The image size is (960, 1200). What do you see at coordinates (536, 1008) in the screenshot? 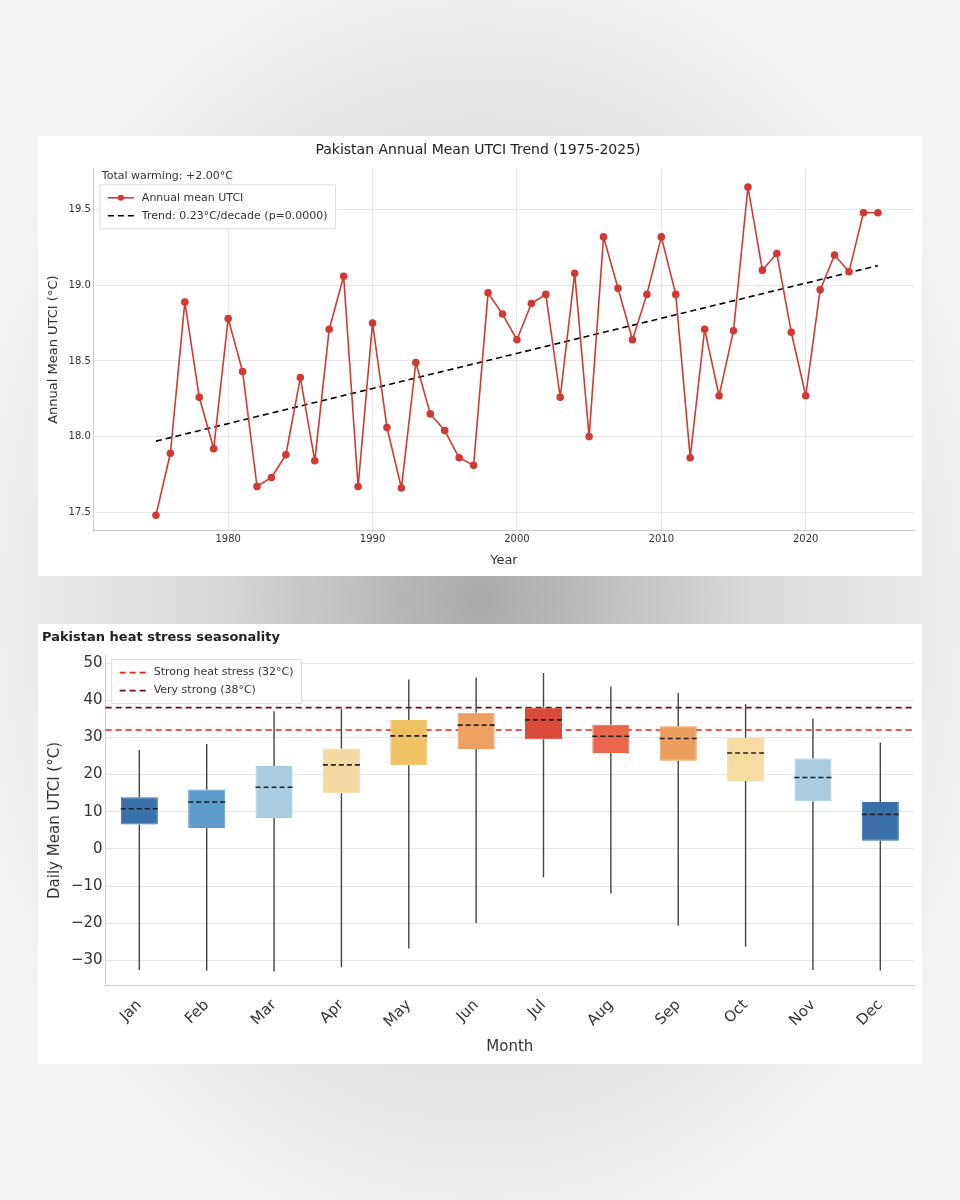
I see `x-tick-label: Jul` at bounding box center [536, 1008].